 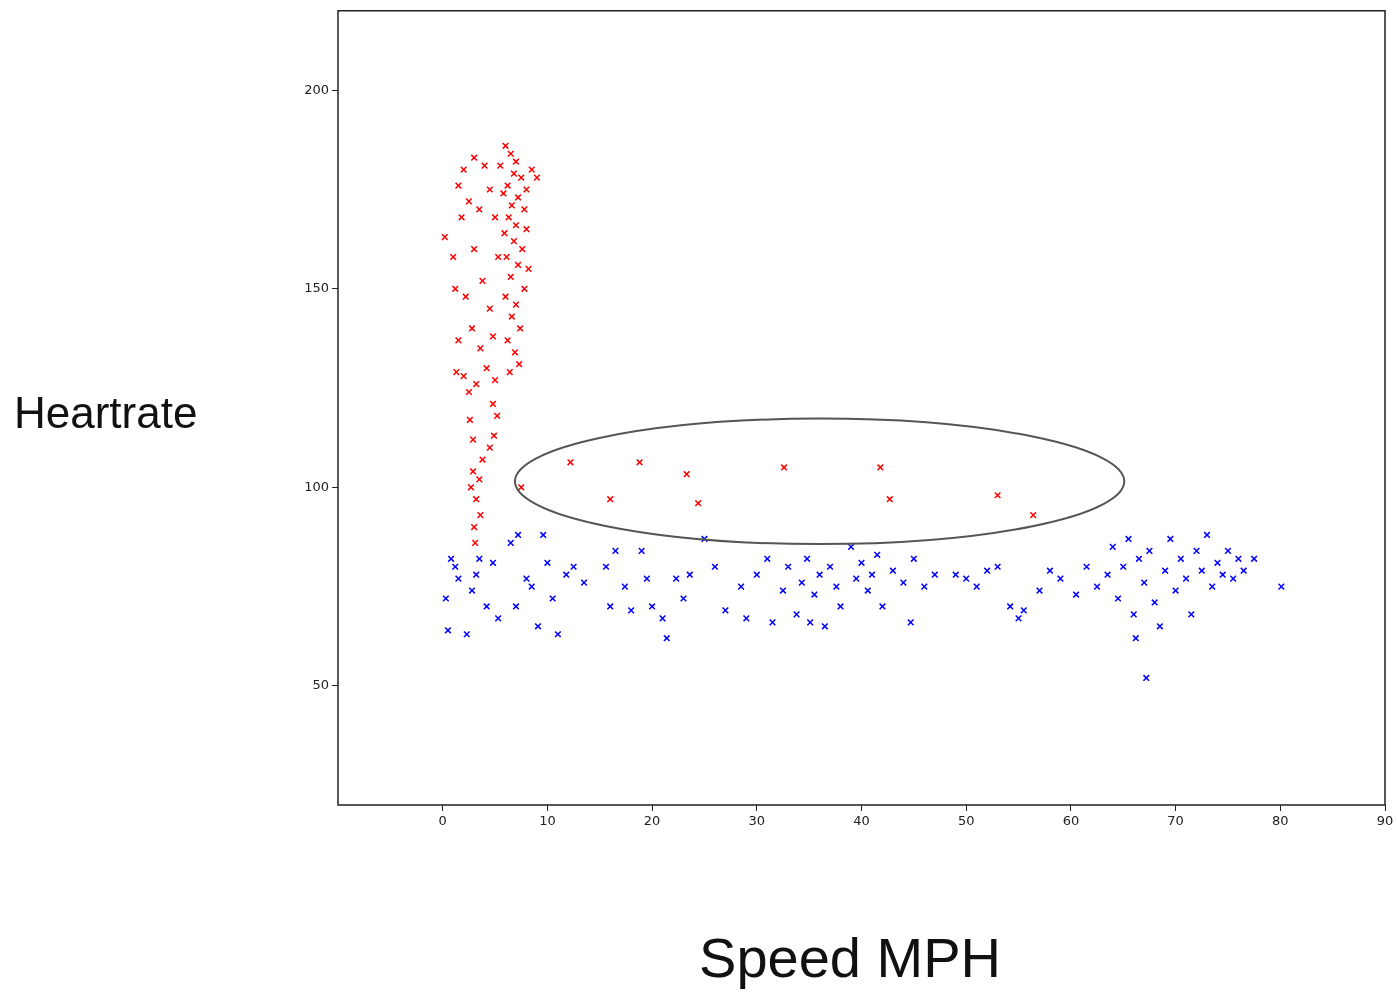 What do you see at coordinates (861, 821) in the screenshot?
I see `x-tick-label: 40` at bounding box center [861, 821].